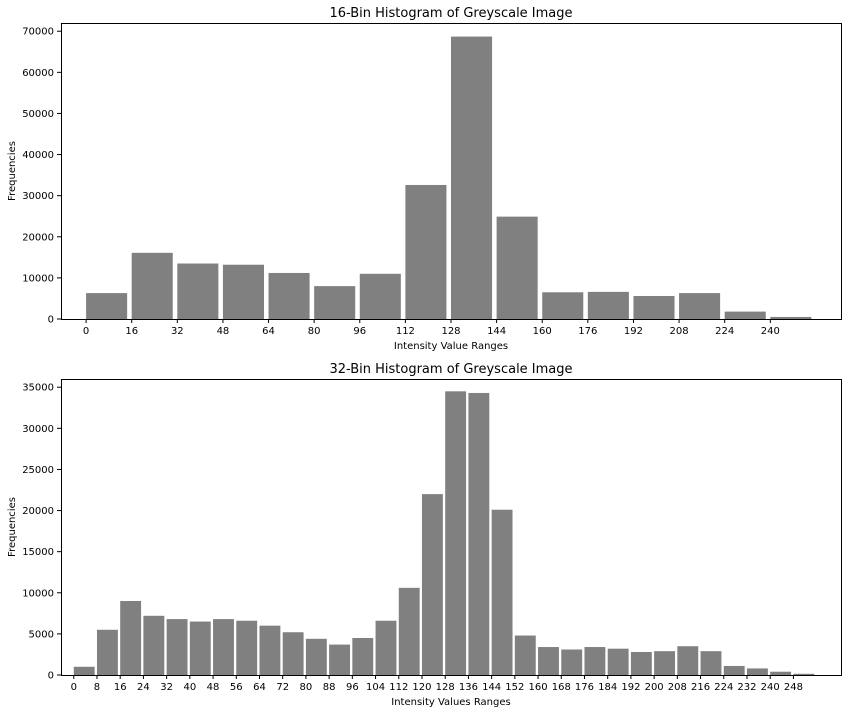 This screenshot has width=848, height=713. Describe the element at coordinates (496, 331) in the screenshot. I see `x-tick-label: 144` at that location.